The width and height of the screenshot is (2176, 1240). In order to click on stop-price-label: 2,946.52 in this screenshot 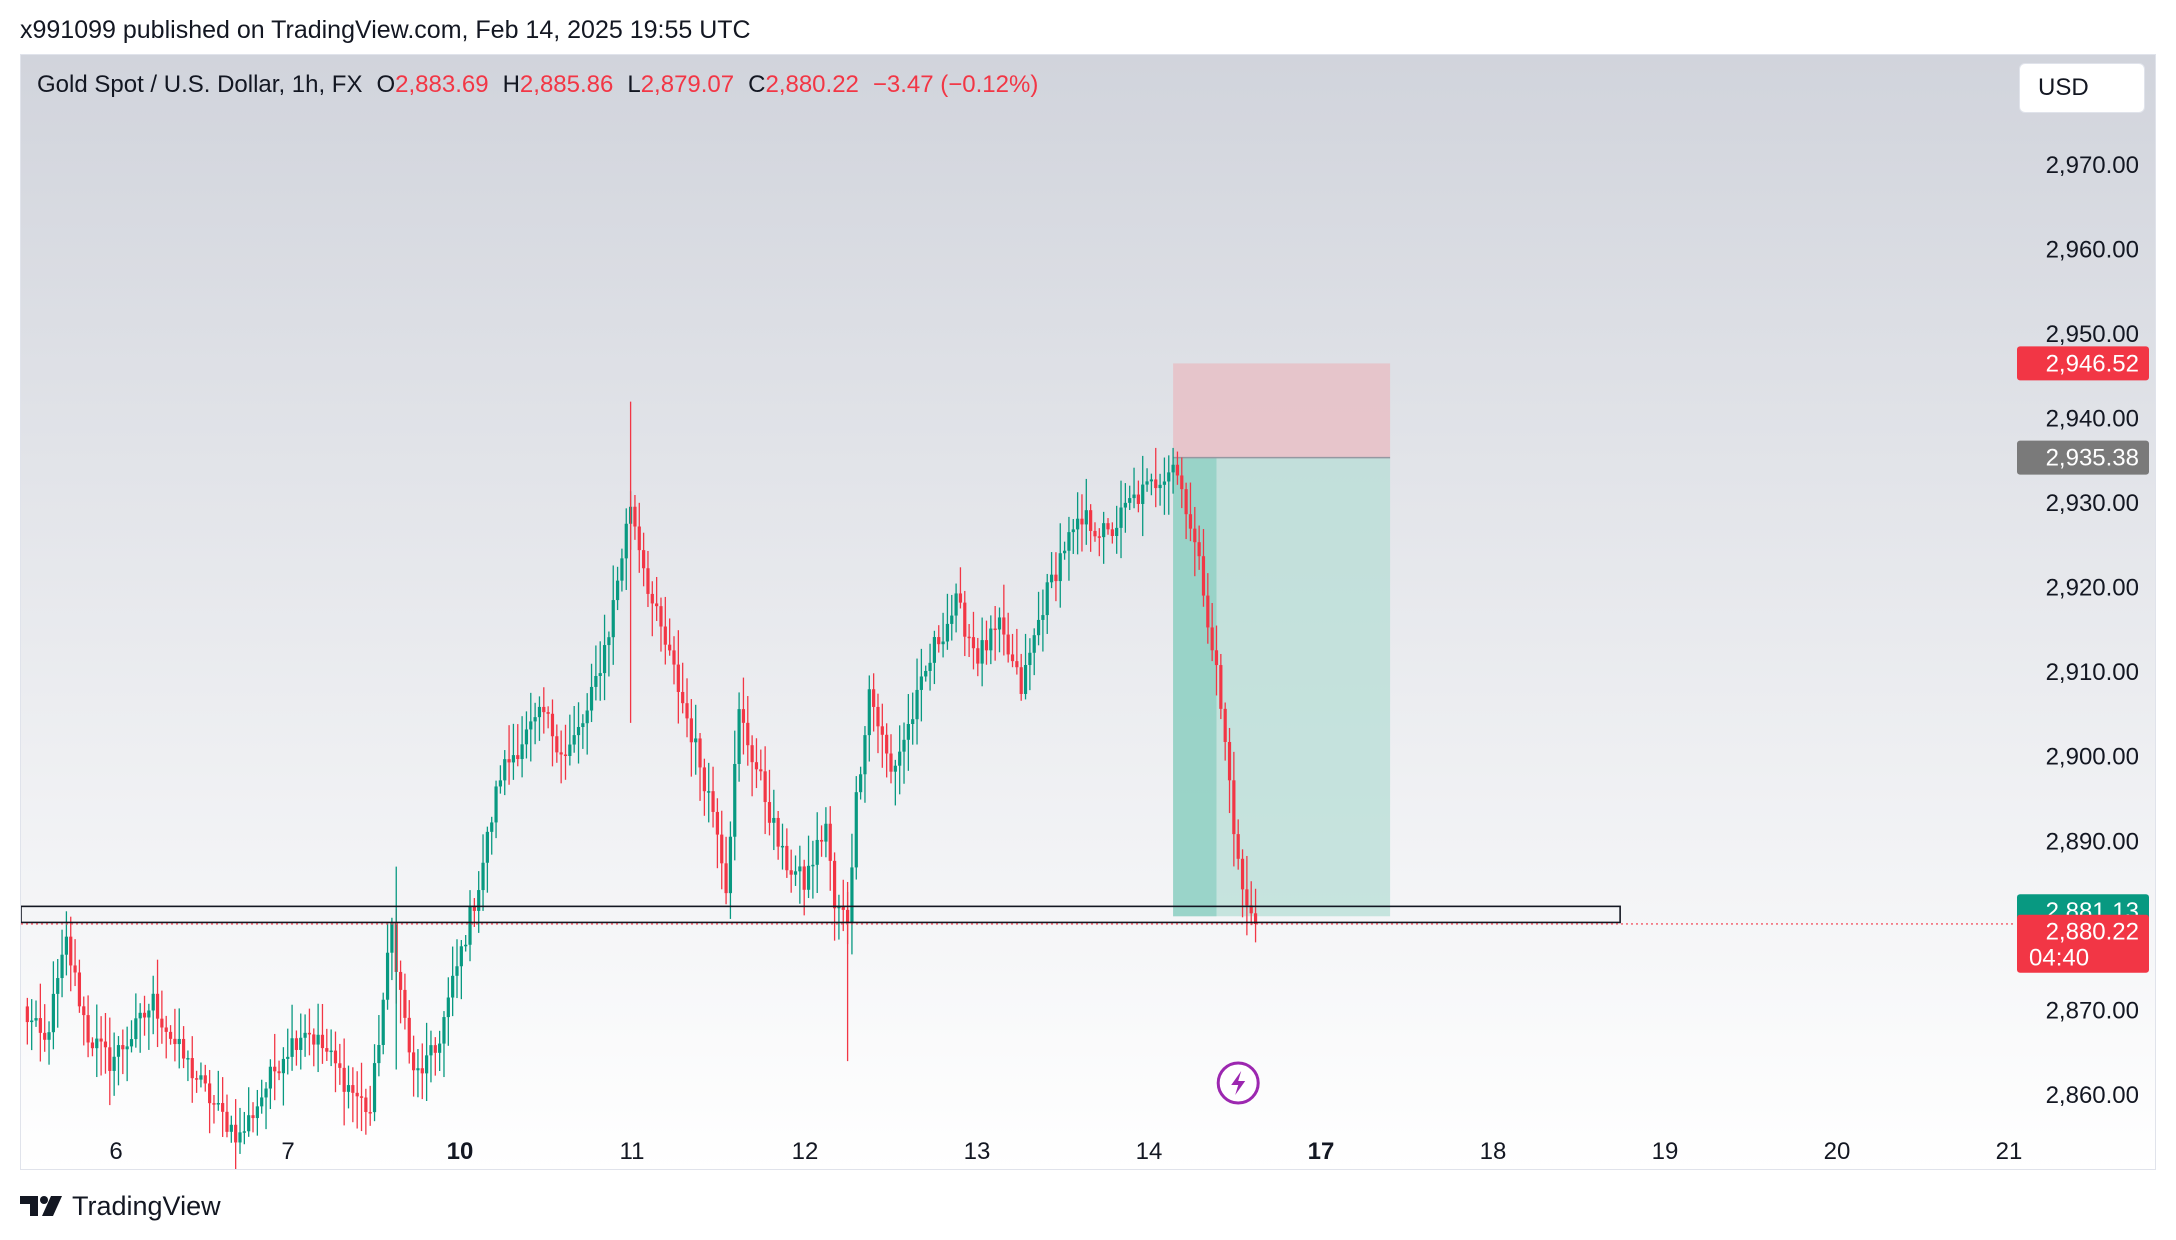, I will do `click(2092, 363)`.